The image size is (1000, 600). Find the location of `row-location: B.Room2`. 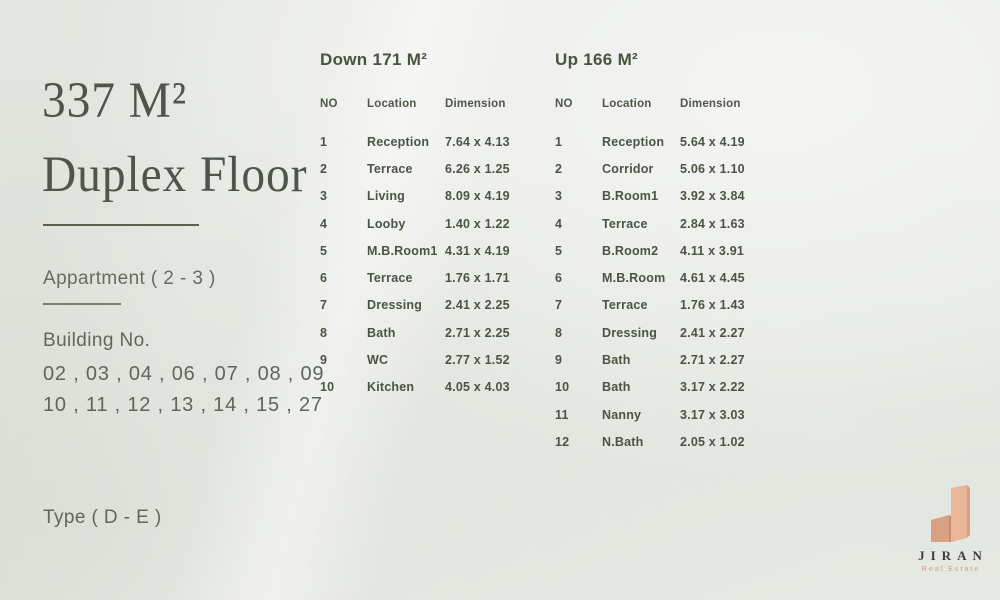

row-location: B.Room2 is located at coordinates (630, 250).